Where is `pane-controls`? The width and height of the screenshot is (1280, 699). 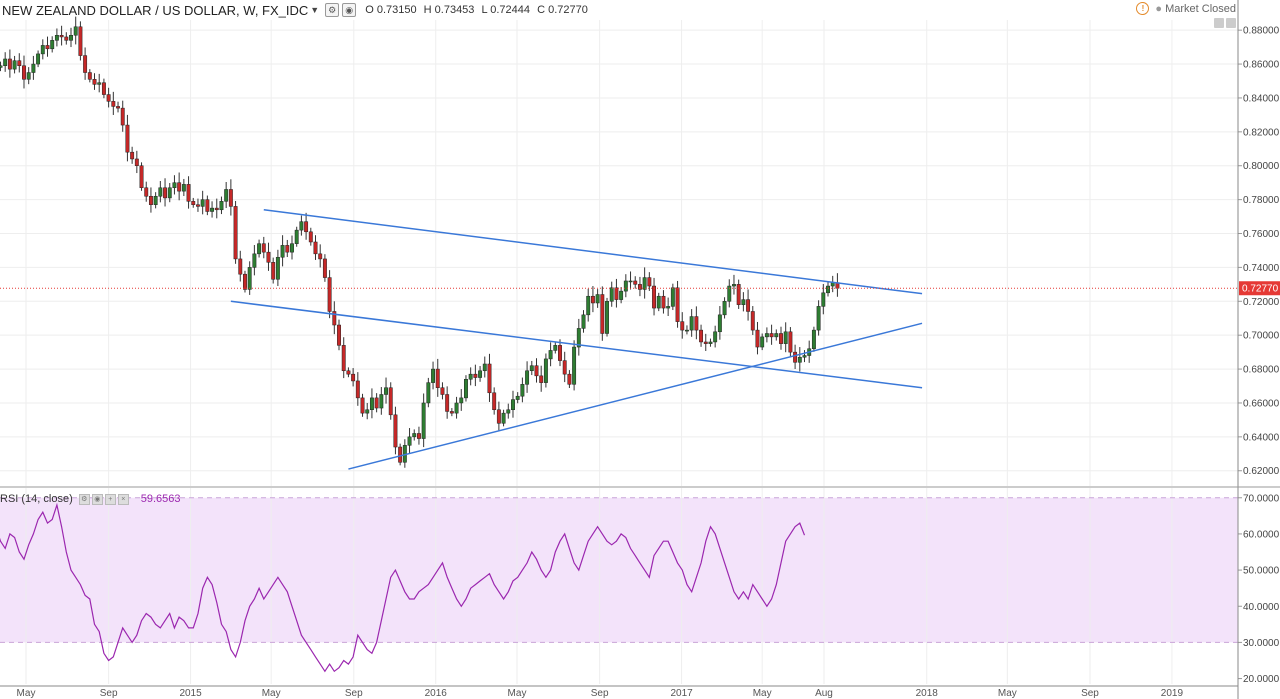 pane-controls is located at coordinates (1225, 23).